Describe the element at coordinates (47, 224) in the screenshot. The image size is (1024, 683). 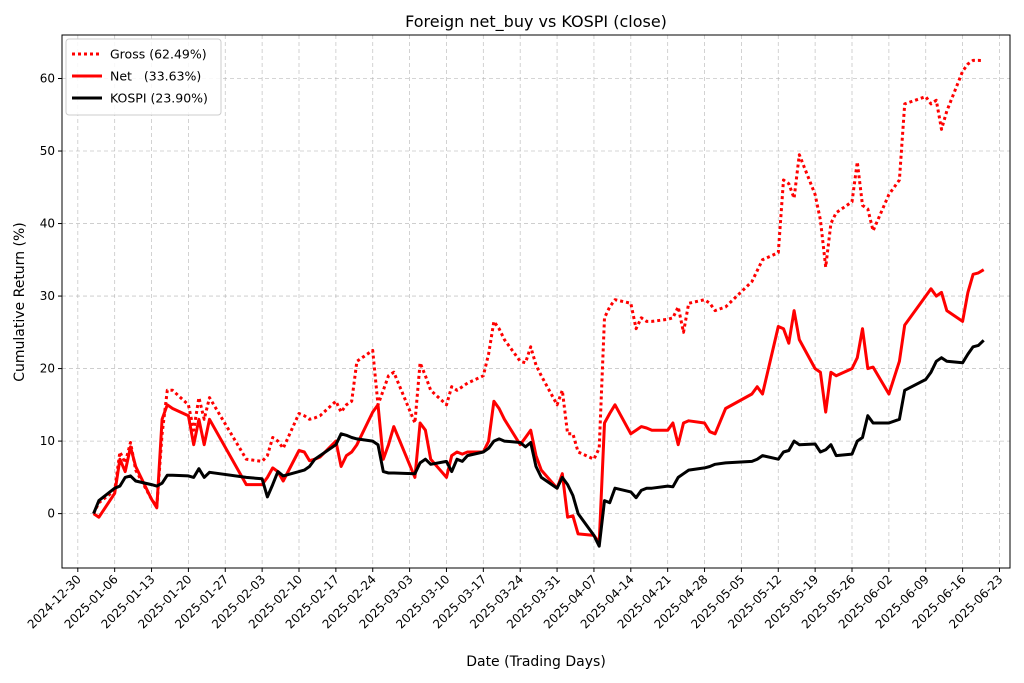
I see `y-tick-label: 40` at that location.